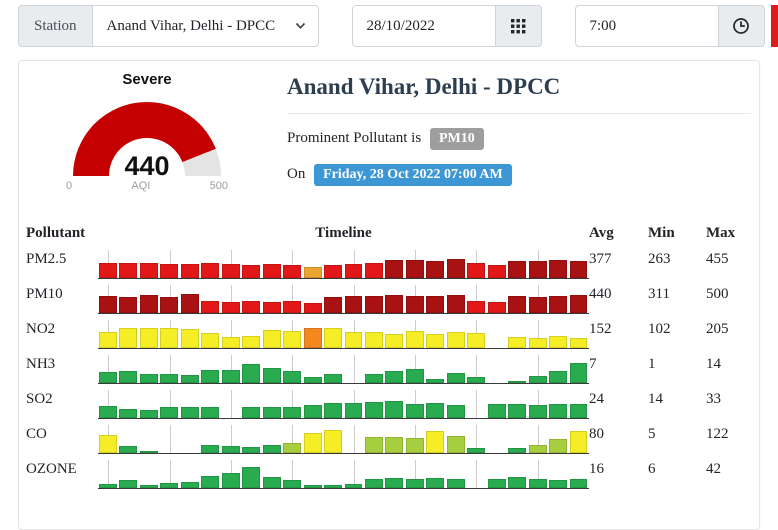 The width and height of the screenshot is (778, 530). I want to click on min-value: 5, so click(652, 434).